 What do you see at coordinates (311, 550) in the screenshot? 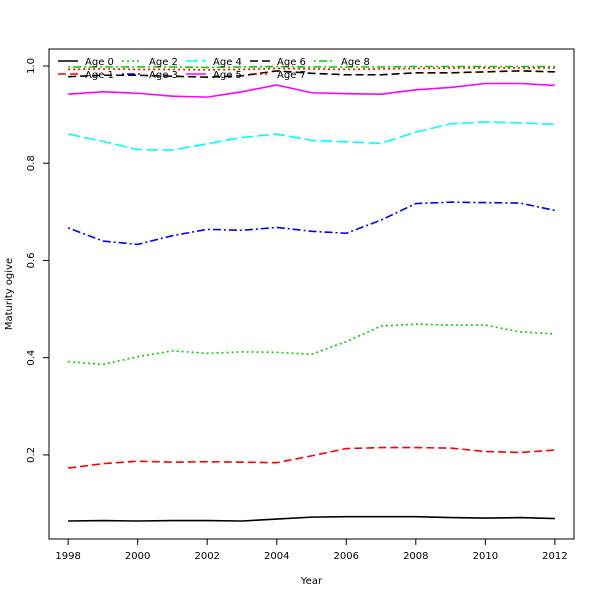
I see `x-axis: 1998 2000 2002 2004 2006 2008 2010 2012` at bounding box center [311, 550].